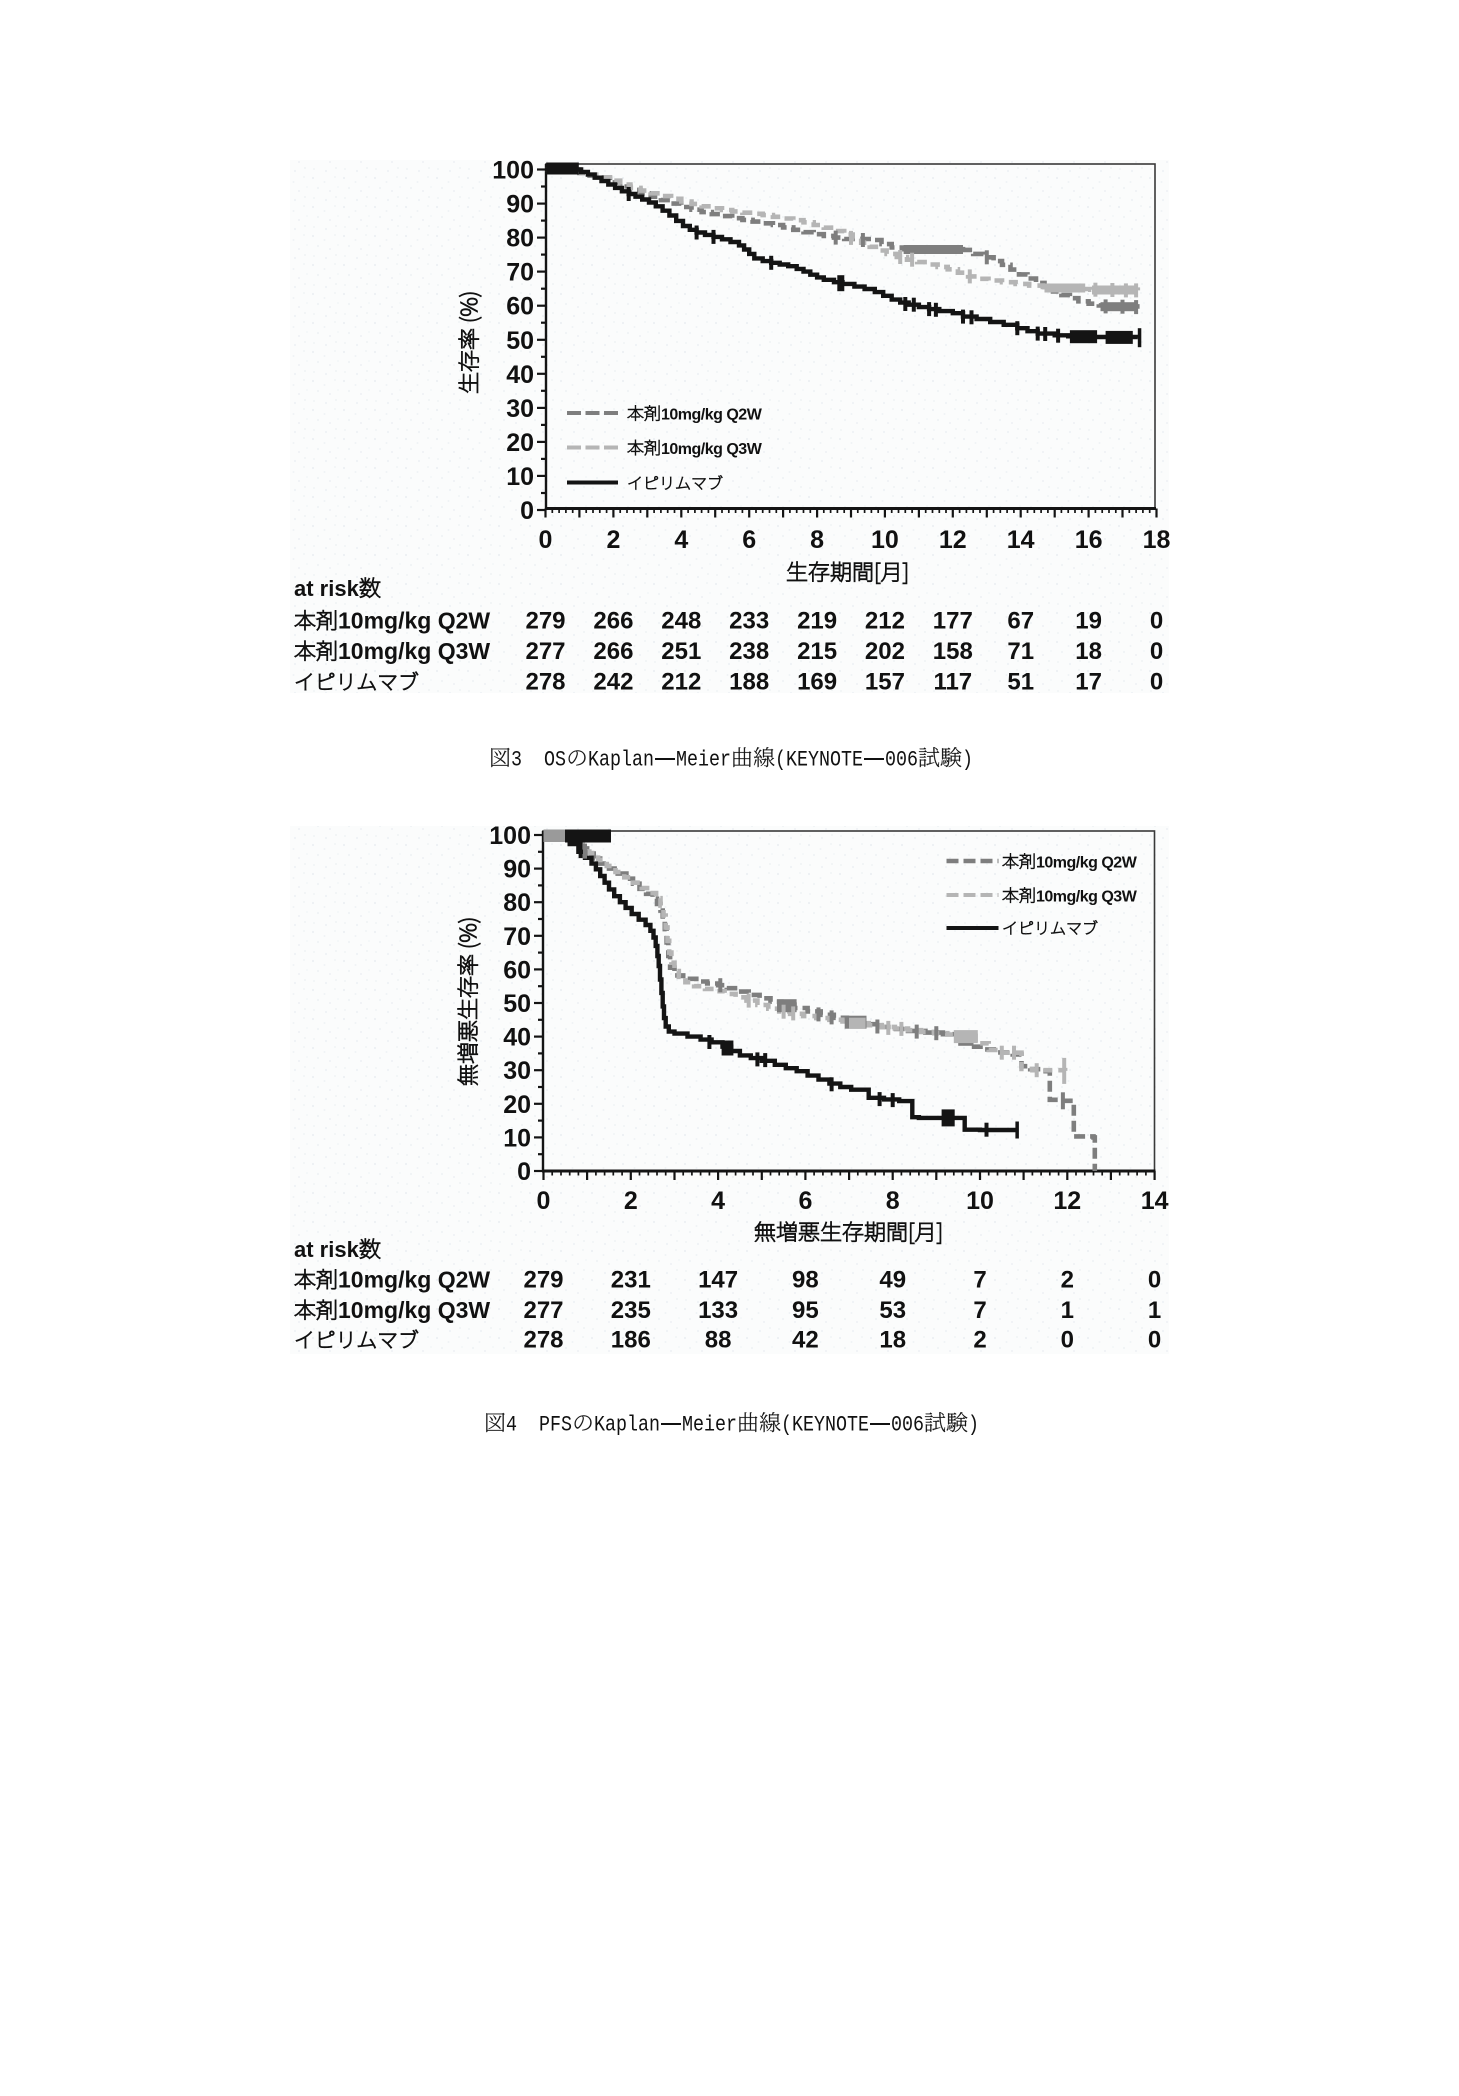  I want to click on svg-text: 215, so click(817, 651).